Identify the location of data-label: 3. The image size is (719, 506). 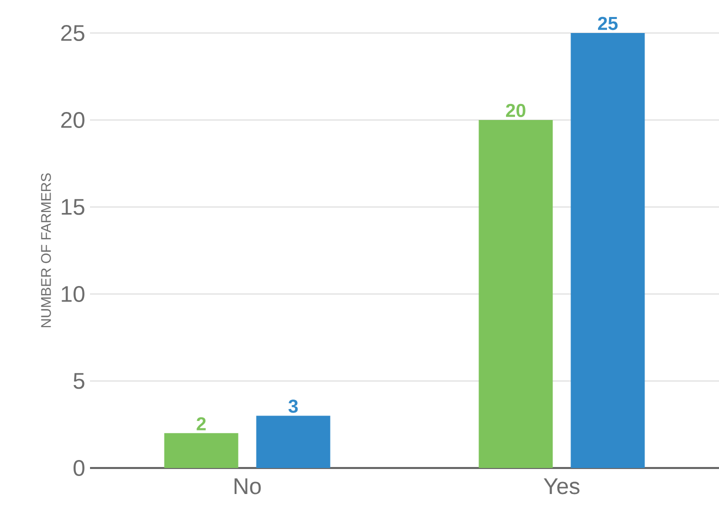
(293, 406).